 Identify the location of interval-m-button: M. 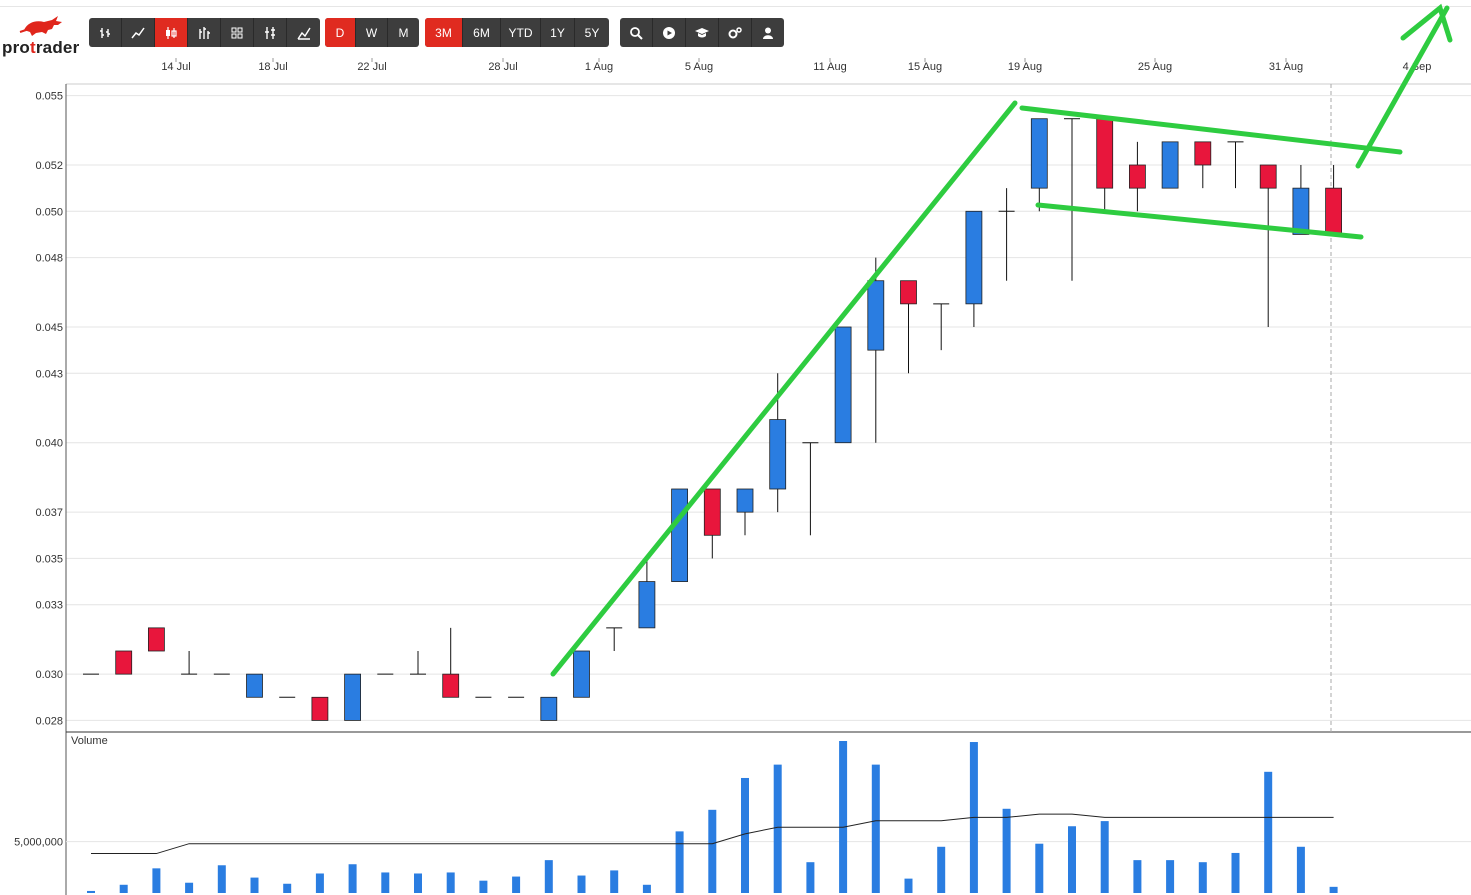
(403, 32).